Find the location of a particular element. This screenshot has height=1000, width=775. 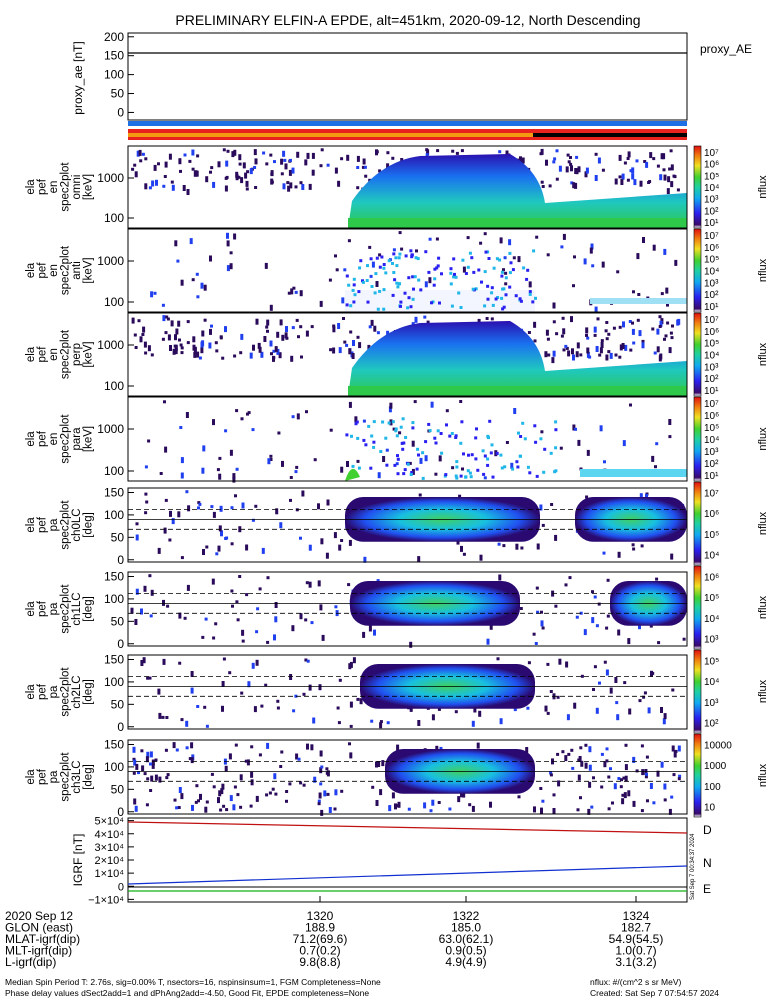

colorbar-label: nflux is located at coordinates (763, 354).